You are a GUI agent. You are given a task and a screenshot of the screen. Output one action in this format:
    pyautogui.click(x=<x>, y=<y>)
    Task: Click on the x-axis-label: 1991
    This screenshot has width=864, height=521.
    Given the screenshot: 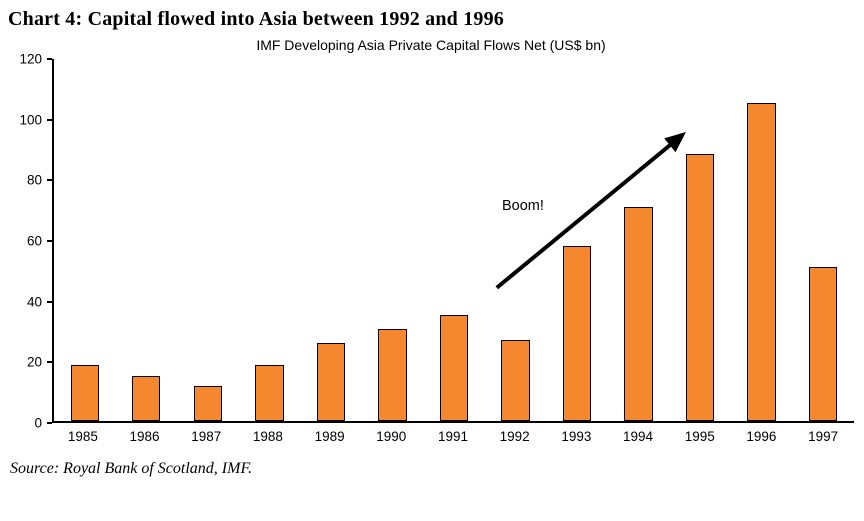 What is the action you would take?
    pyautogui.click(x=452, y=436)
    